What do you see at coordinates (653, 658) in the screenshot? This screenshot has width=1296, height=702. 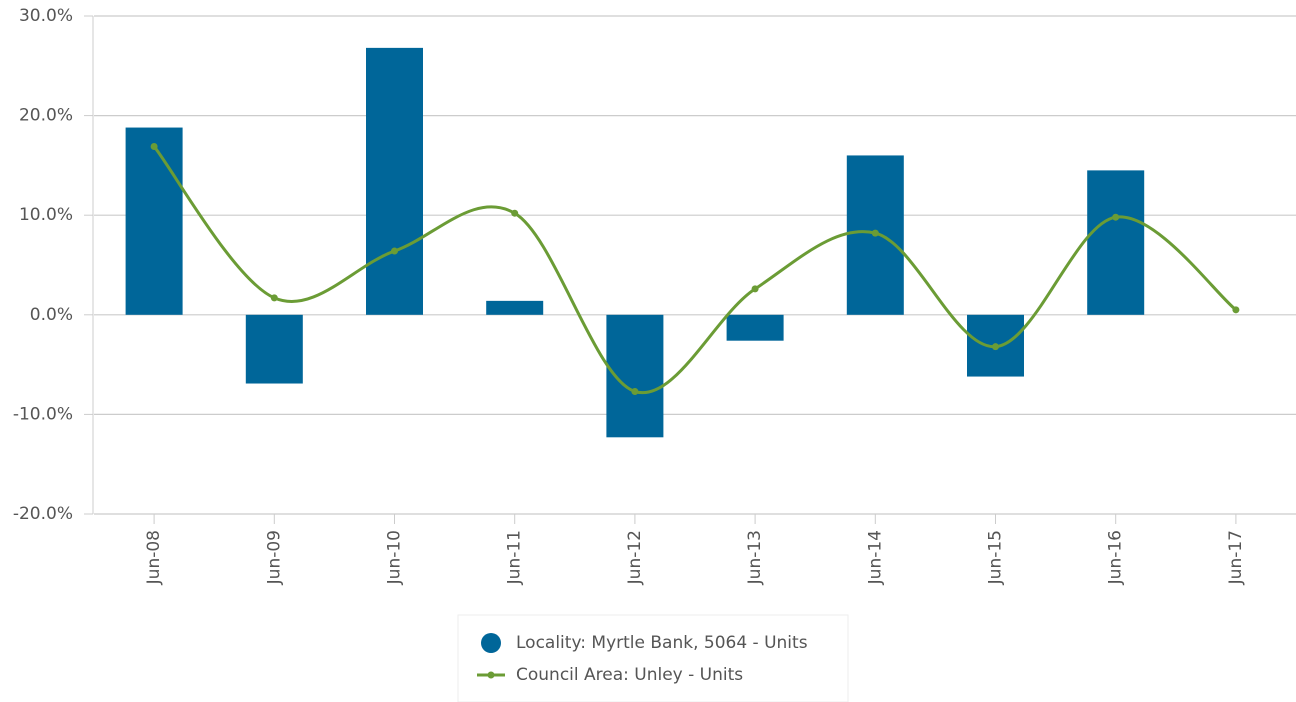 I see `legend-box` at bounding box center [653, 658].